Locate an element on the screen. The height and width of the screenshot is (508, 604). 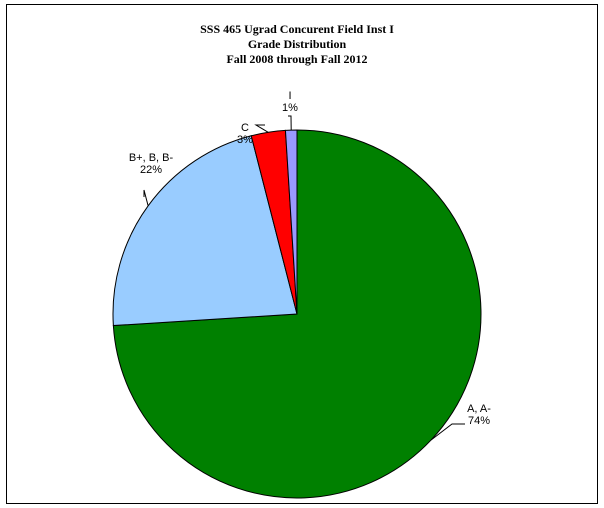
data-label-percent: 74% is located at coordinates (479, 421).